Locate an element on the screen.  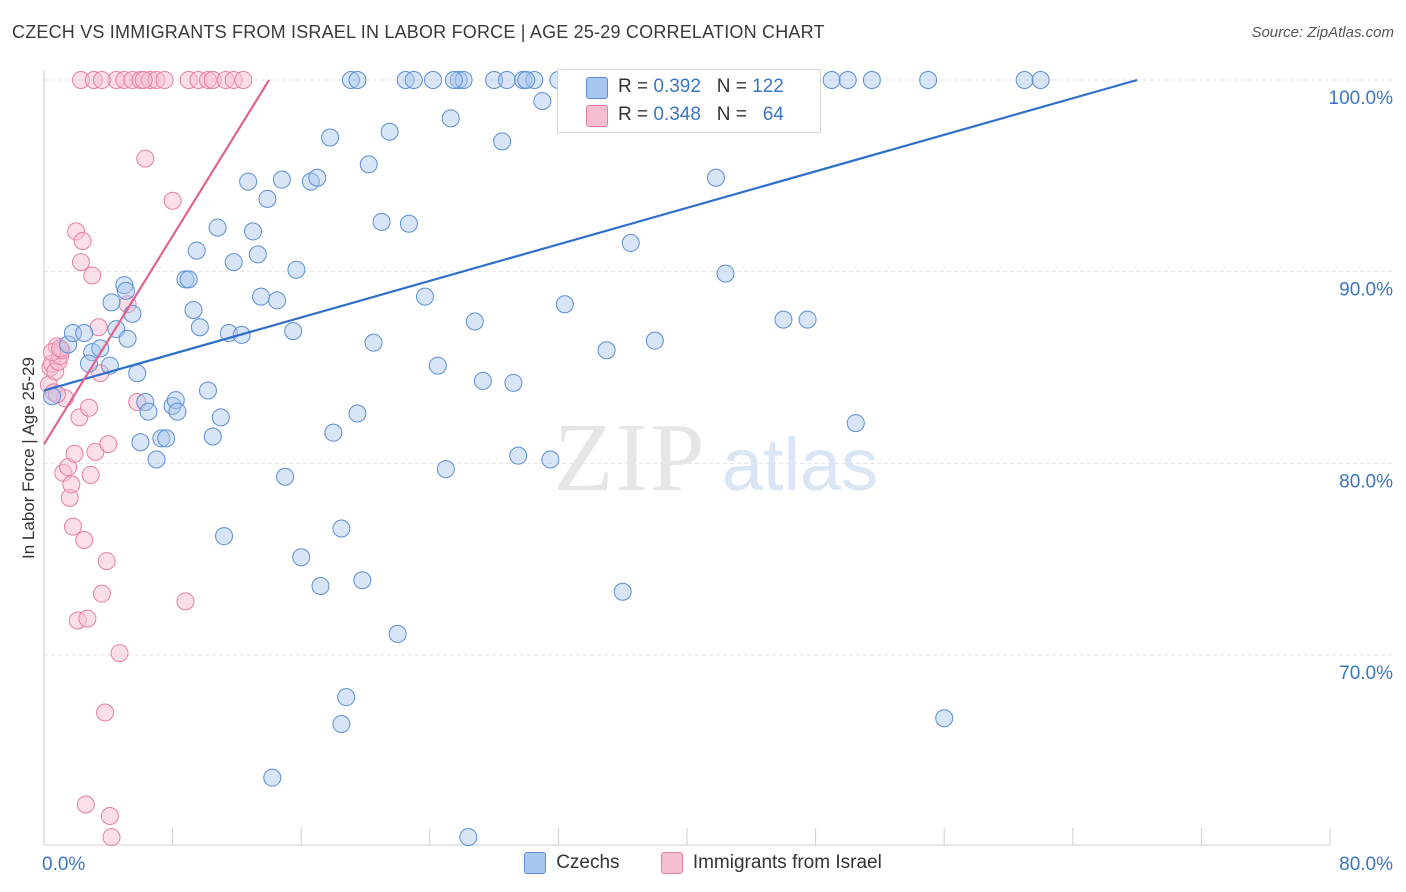
x-tick-label: 80.0% is located at coordinates (1366, 864).